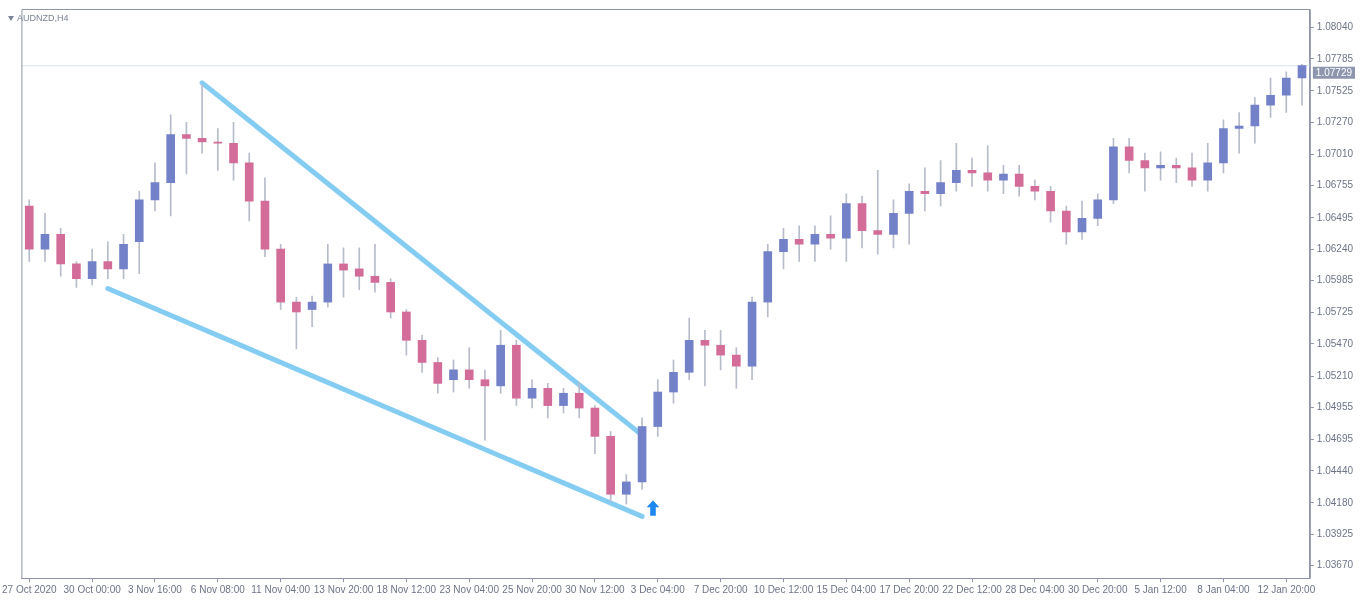  Describe the element at coordinates (846, 589) in the screenshot. I see `x-tick-label: 15 Dec 04:00` at that location.